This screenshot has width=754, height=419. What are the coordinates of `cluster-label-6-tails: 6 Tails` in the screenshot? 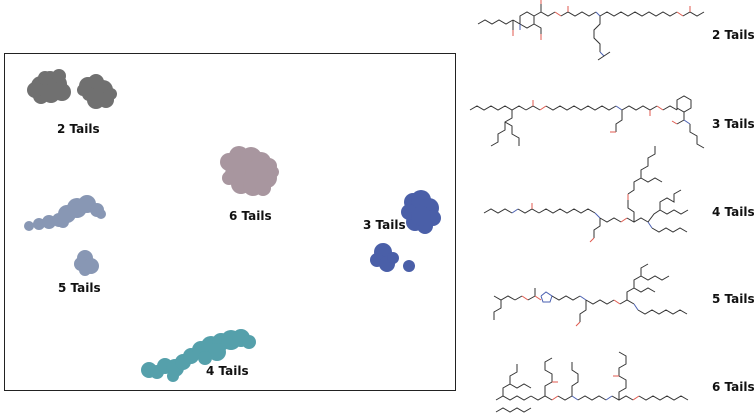 It's located at (250, 216).